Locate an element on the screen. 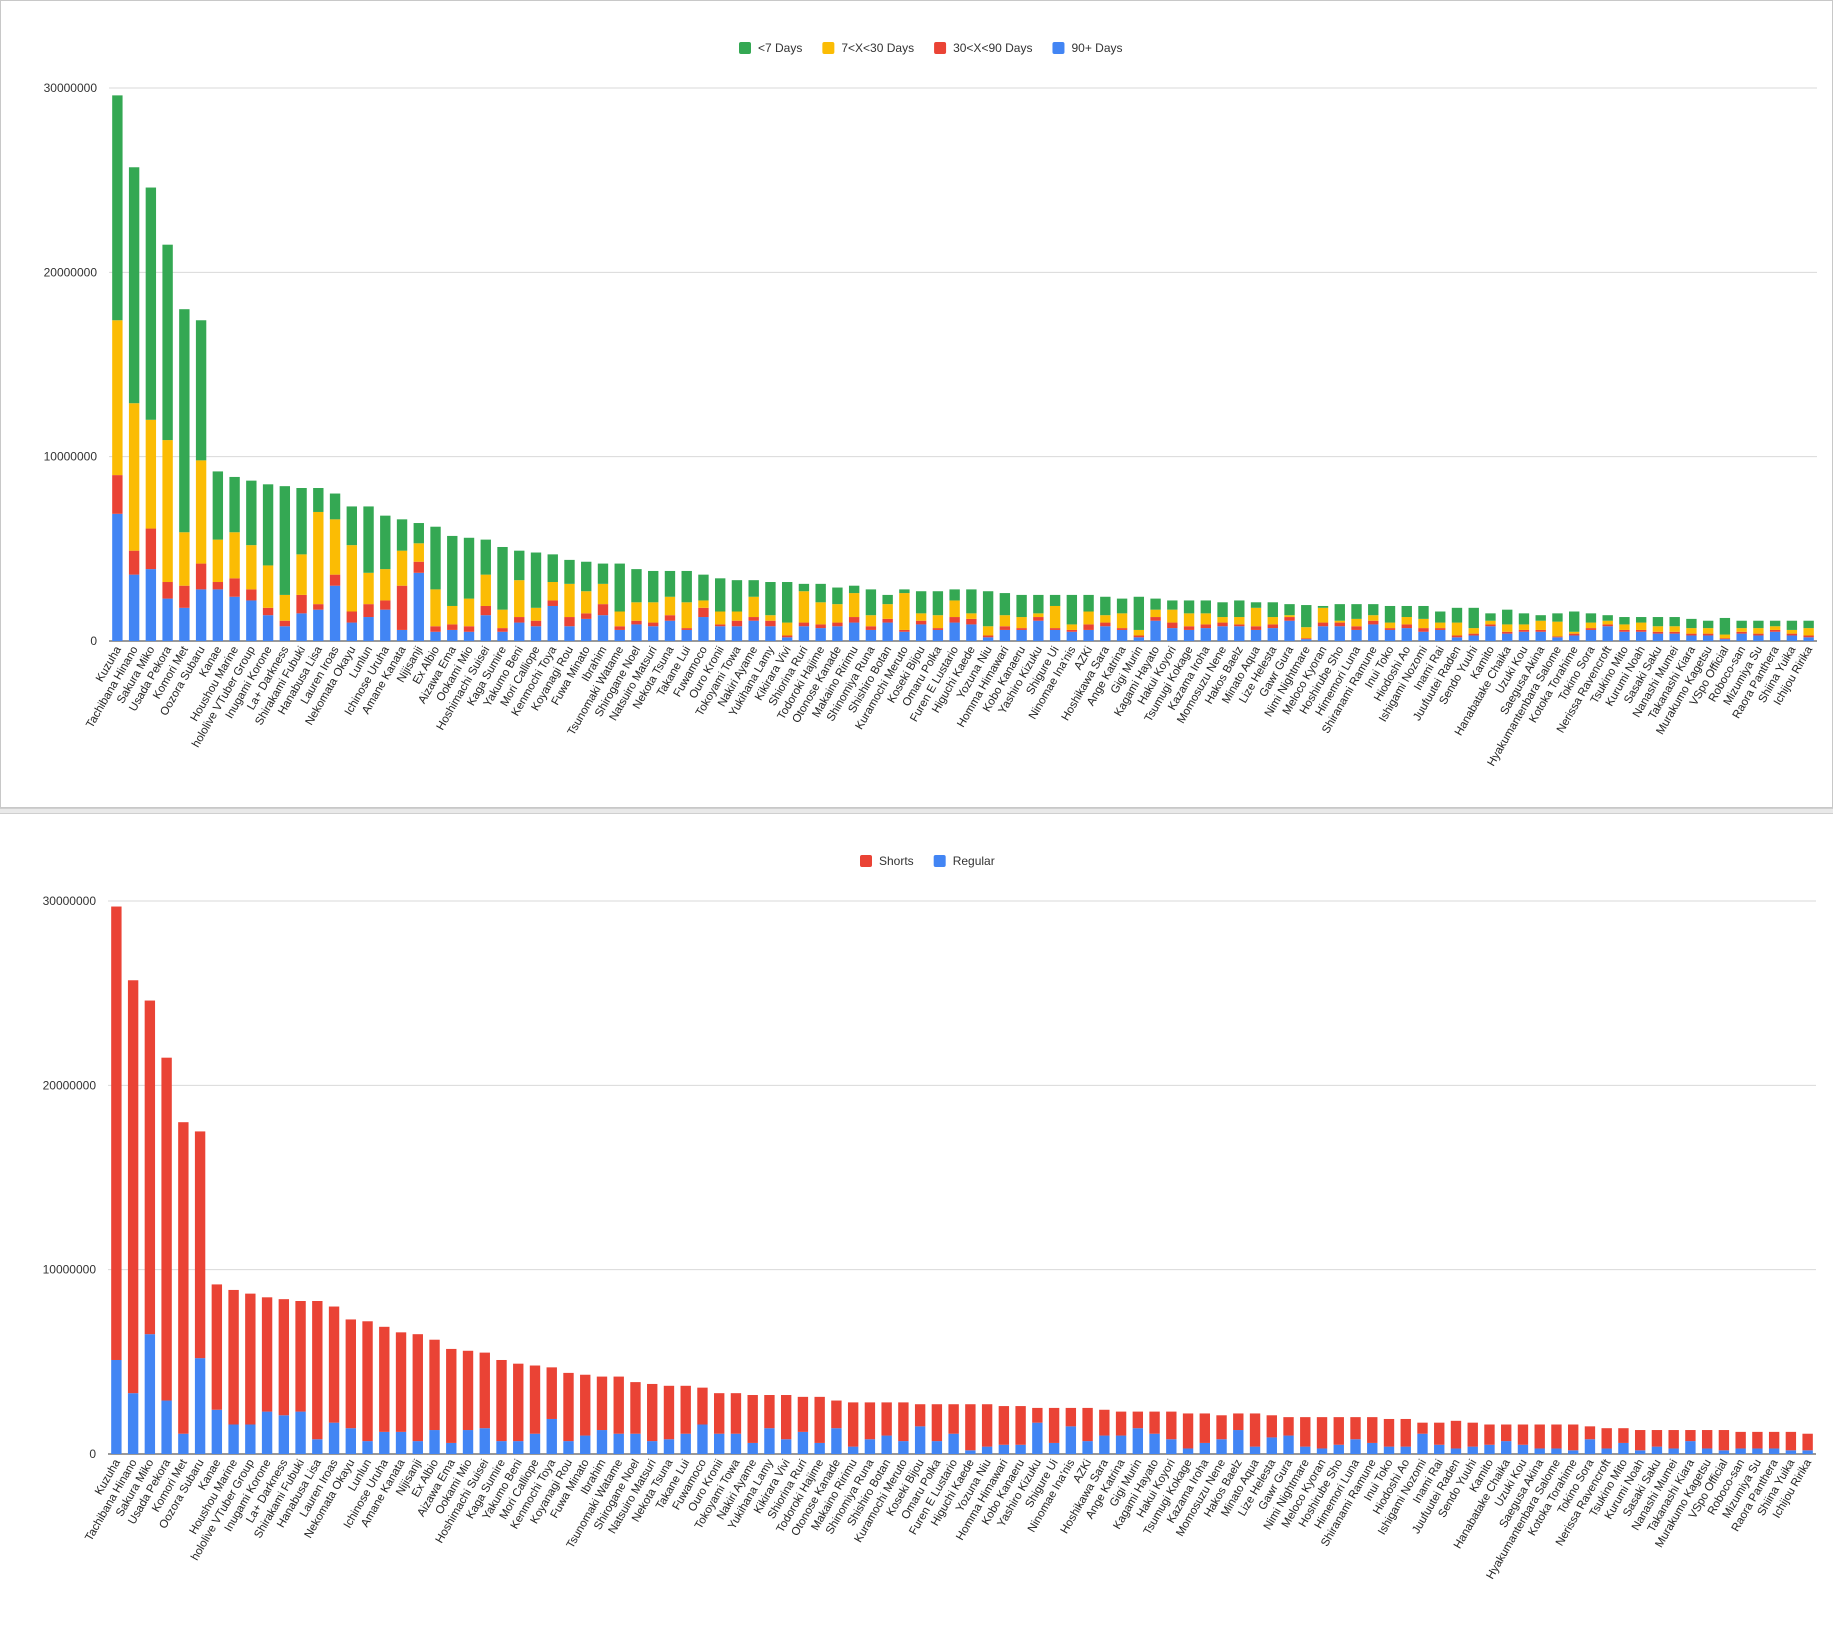  legend-label: Regular is located at coordinates (974, 861).